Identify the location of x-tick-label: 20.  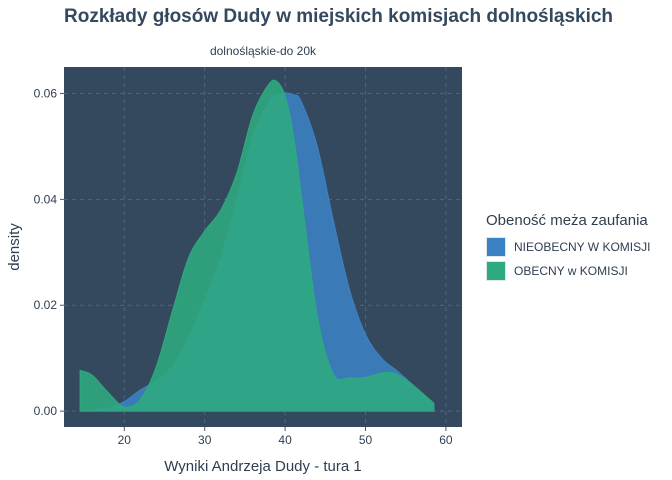
(125, 440).